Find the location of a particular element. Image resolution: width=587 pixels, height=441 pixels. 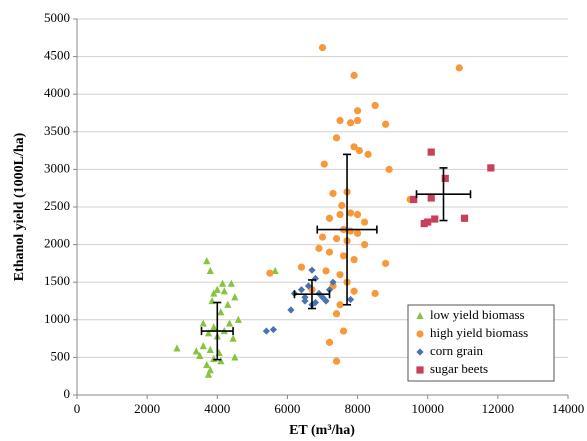

x-tick-label: 4000 is located at coordinates (217, 408).